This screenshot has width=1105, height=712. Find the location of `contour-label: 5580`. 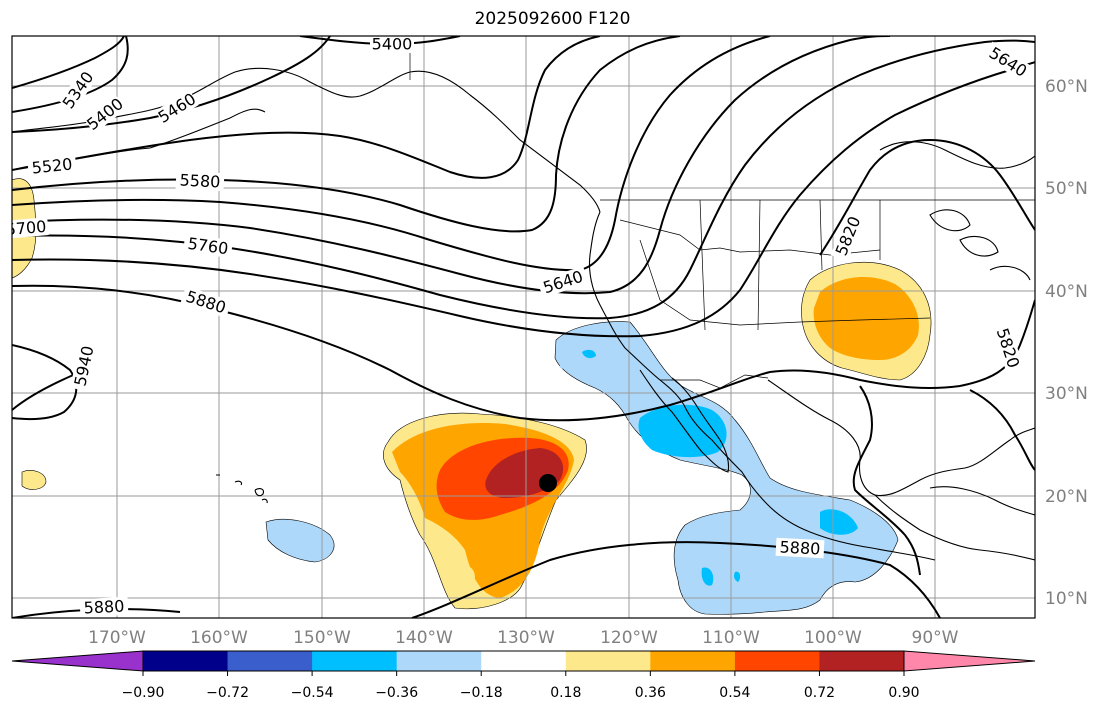

contour-label: 5580 is located at coordinates (200, 180).